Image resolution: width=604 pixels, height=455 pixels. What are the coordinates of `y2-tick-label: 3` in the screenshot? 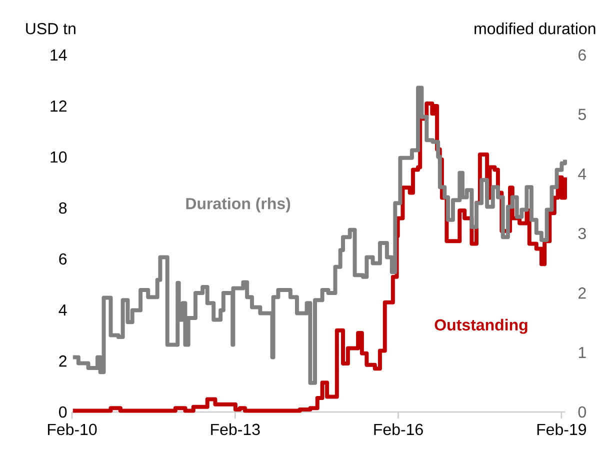 It's located at (582, 234).